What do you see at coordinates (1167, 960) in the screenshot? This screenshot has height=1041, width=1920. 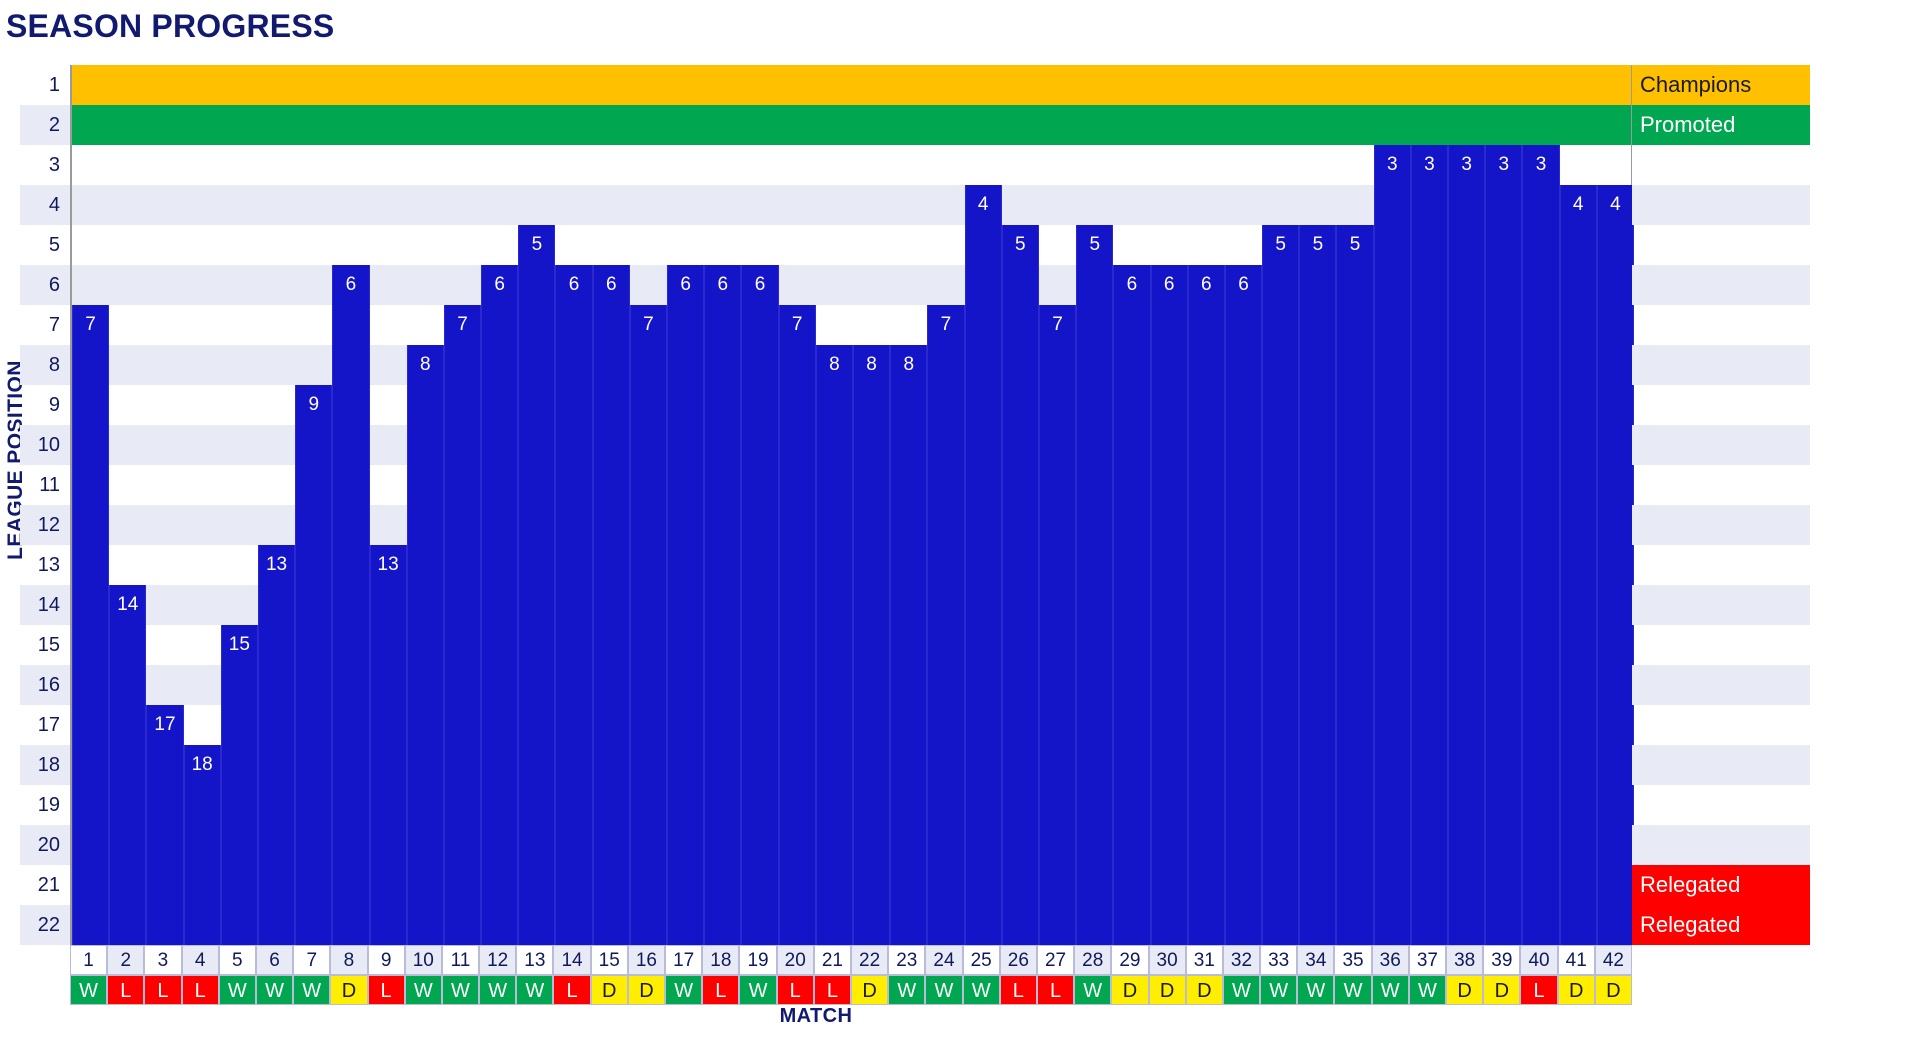 I see `match-number-cell: 30` at bounding box center [1167, 960].